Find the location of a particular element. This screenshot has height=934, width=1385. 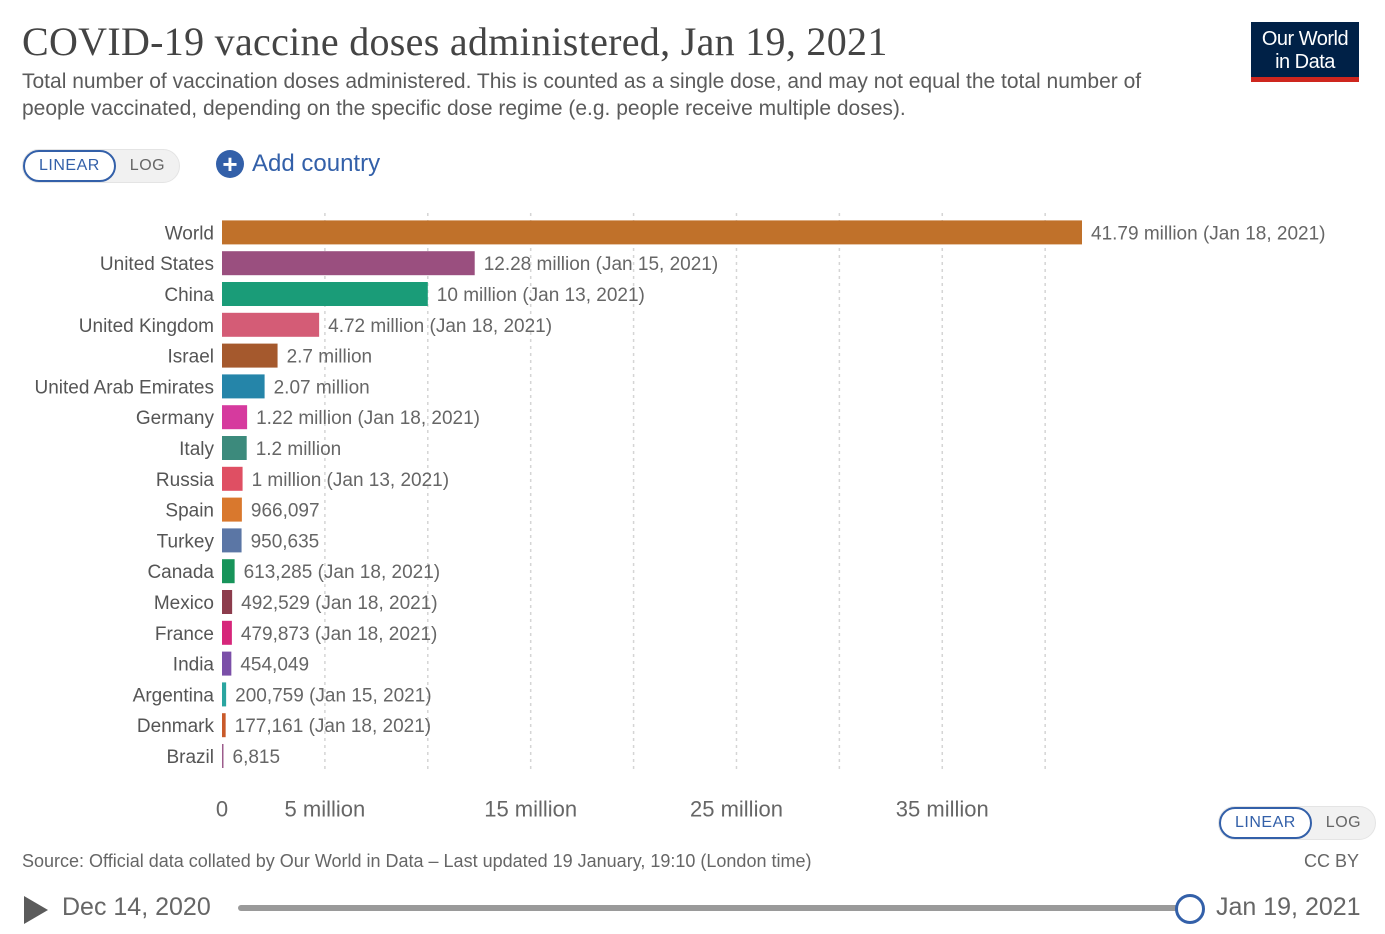

category-label: Spain is located at coordinates (189, 511).